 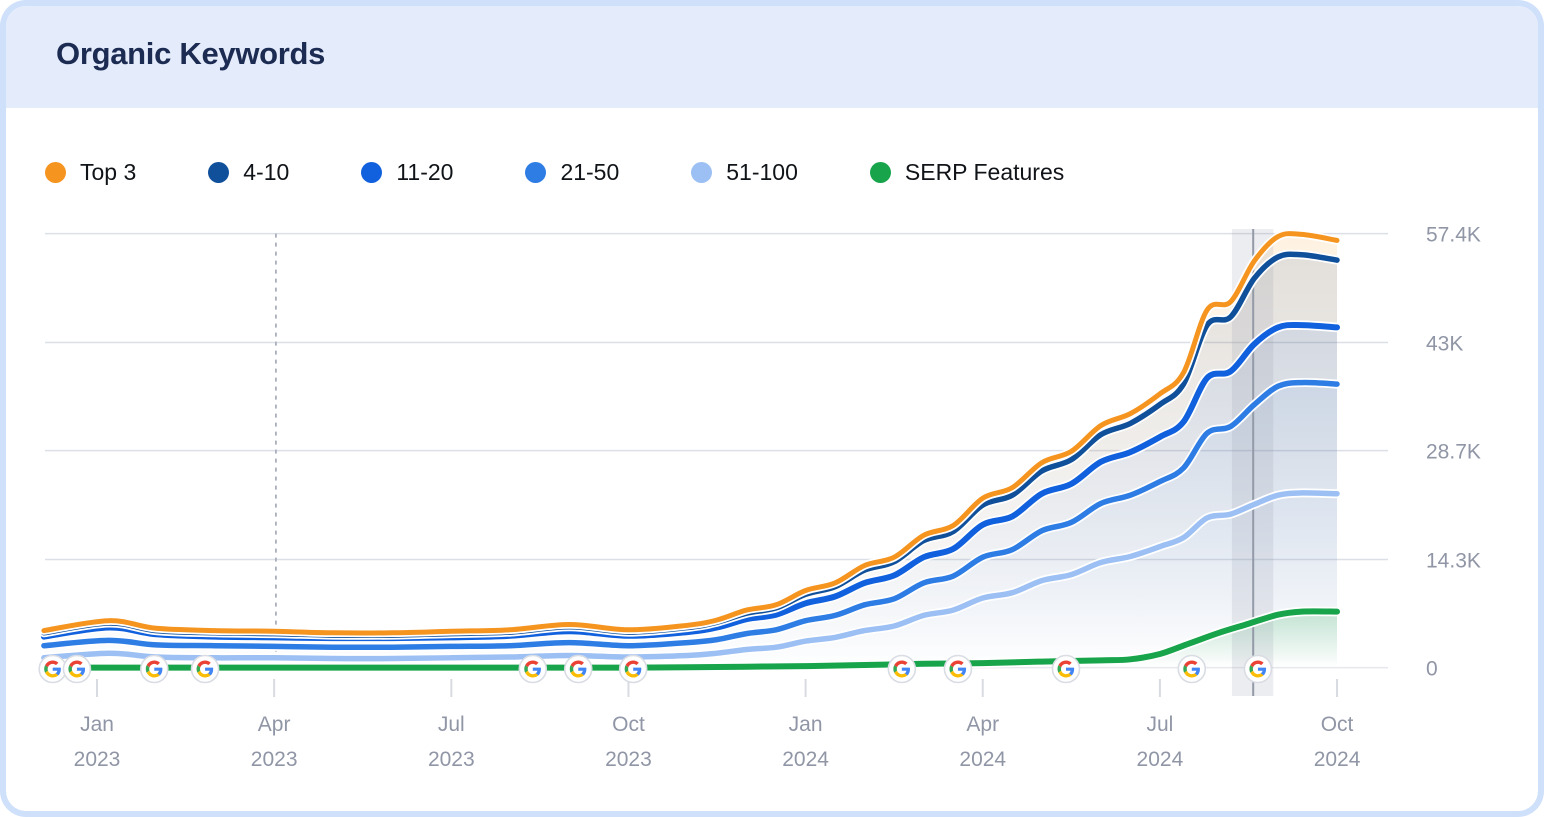 What do you see at coordinates (425, 171) in the screenshot?
I see `legend-label: 11-20` at bounding box center [425, 171].